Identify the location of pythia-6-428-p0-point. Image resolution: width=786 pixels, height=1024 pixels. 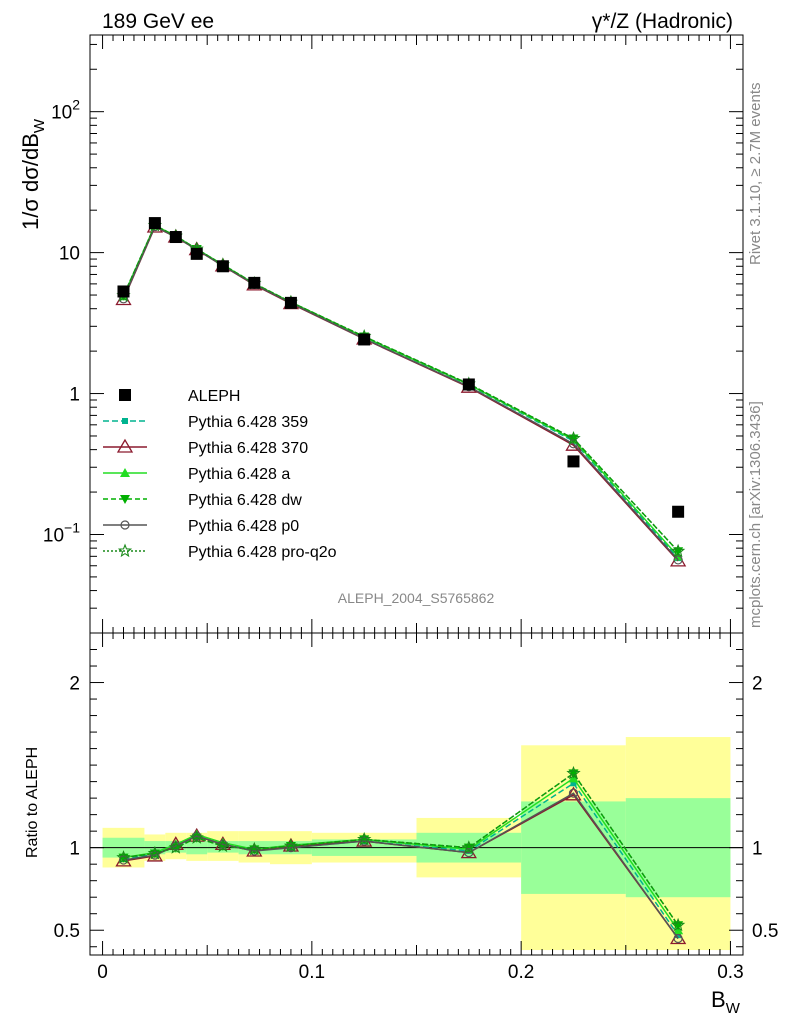
(678, 560).